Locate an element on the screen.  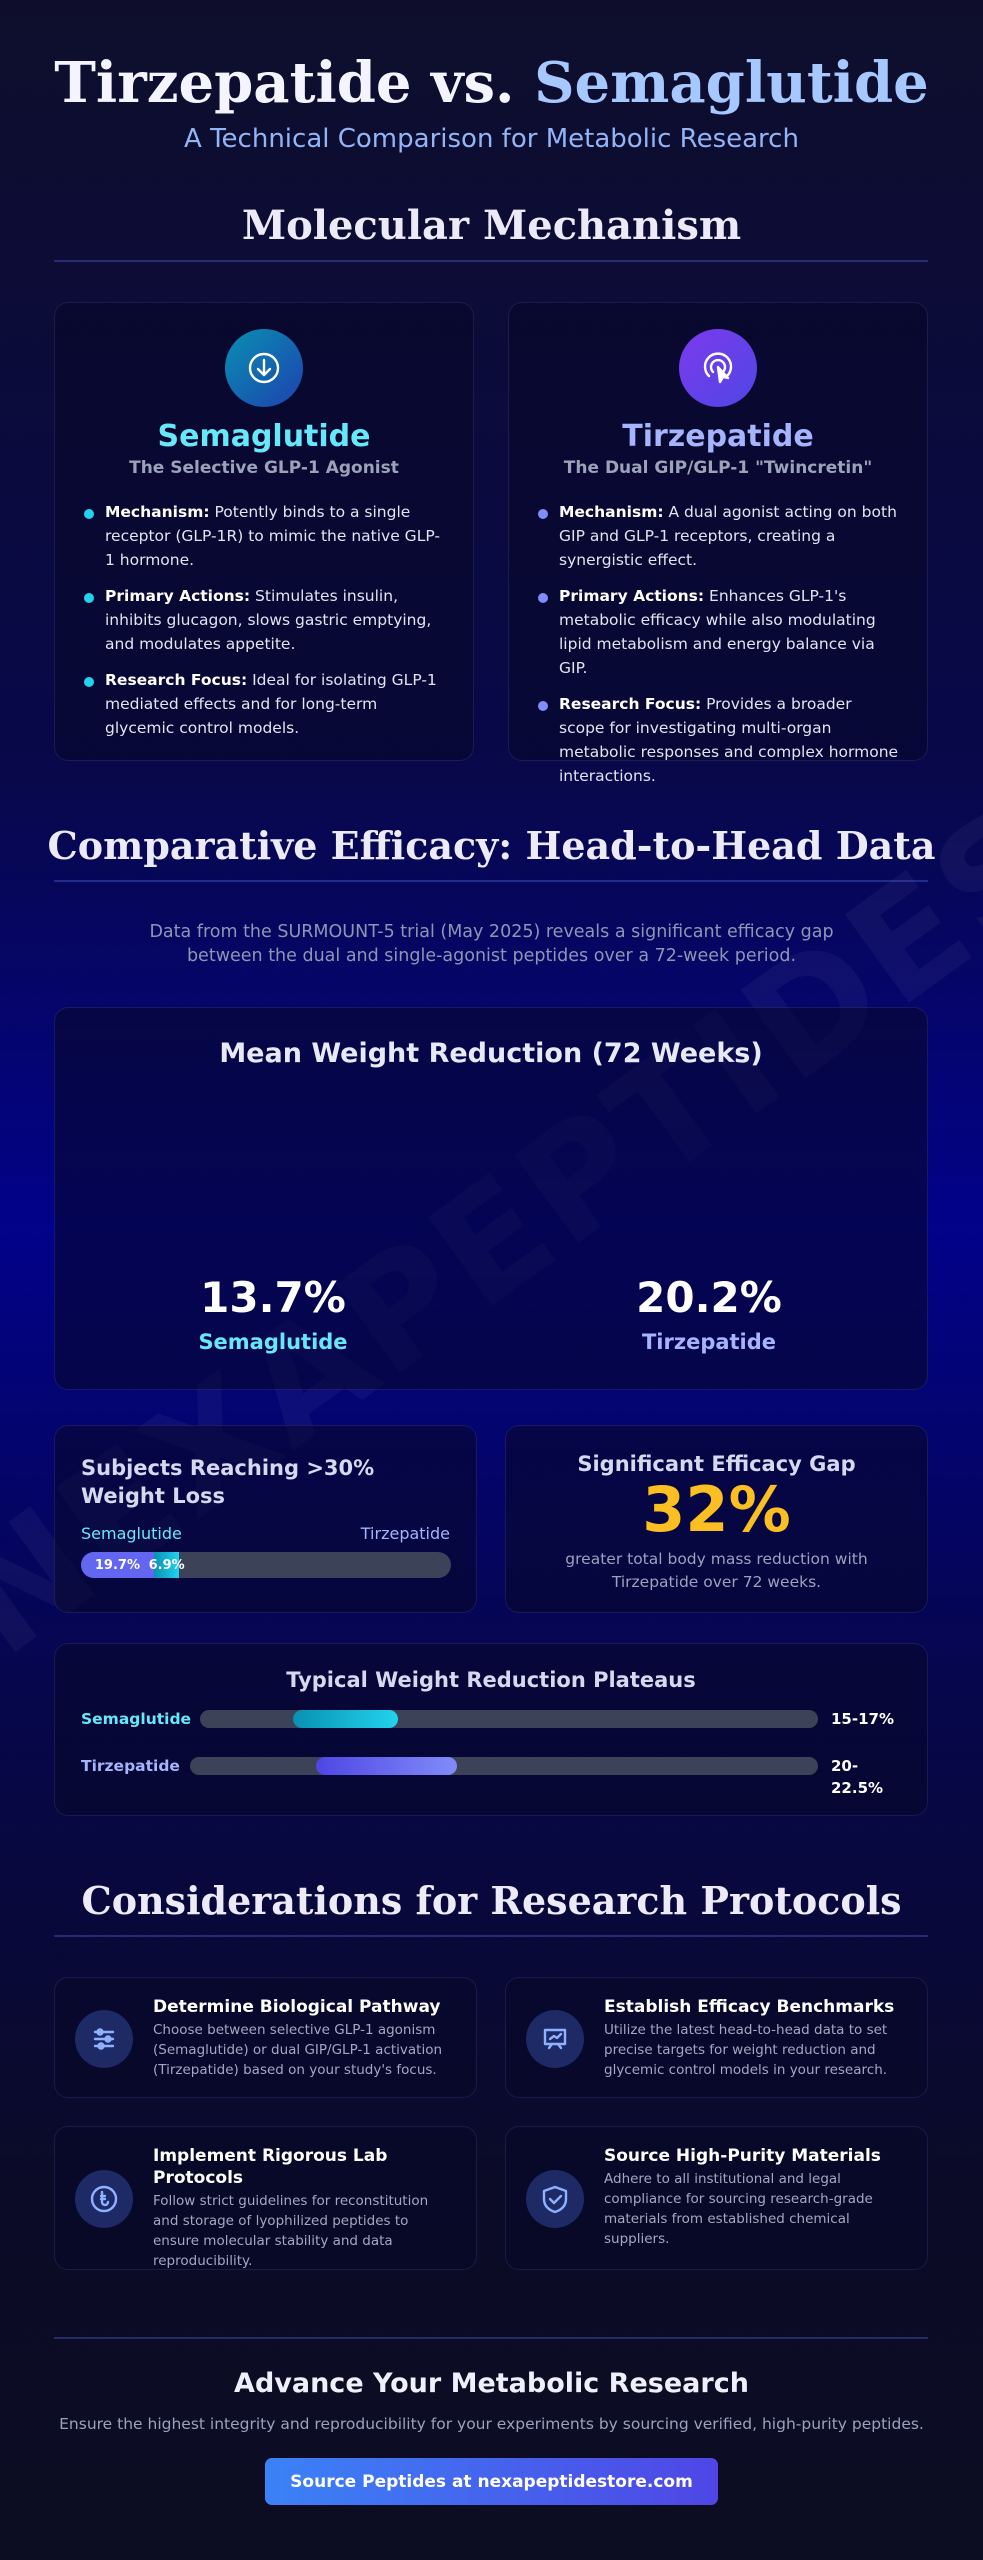
segment-label: 19.7% is located at coordinates (117, 1565).